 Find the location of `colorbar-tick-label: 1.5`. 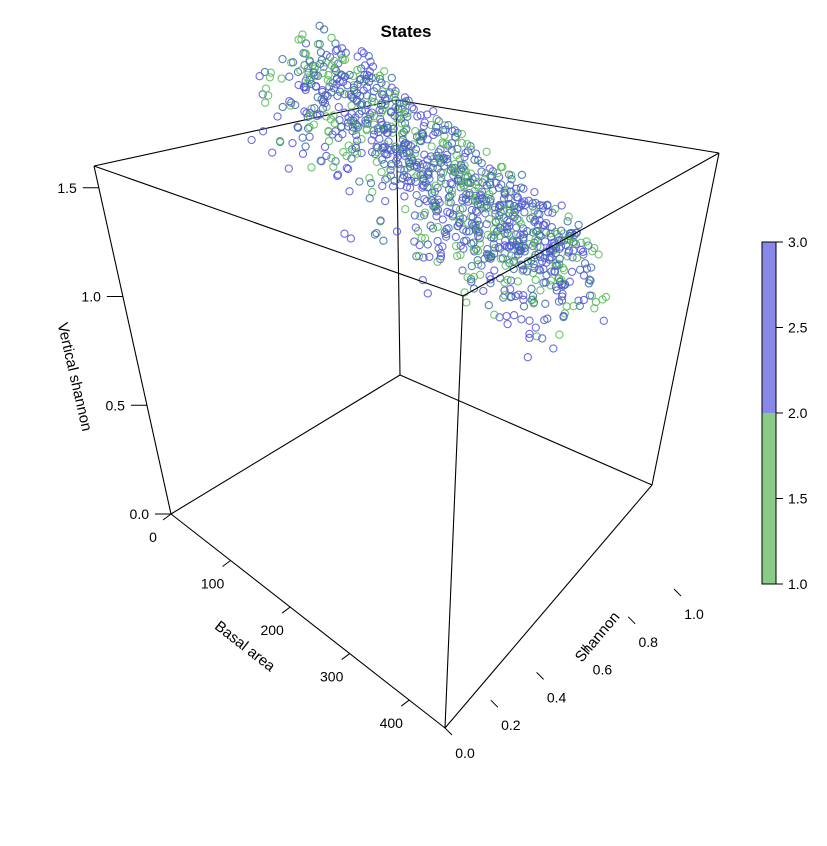

colorbar-tick-label: 1.5 is located at coordinates (798, 499).